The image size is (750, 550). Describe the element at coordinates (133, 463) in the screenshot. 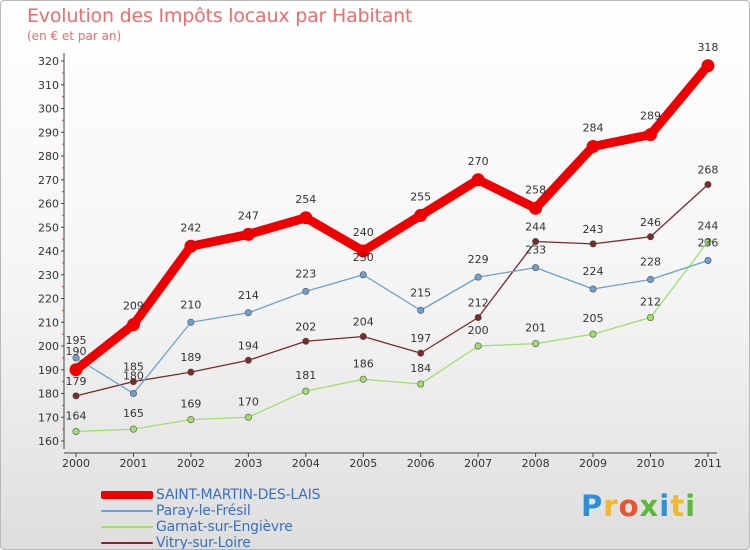

I see `x-tick-label: 2001` at that location.